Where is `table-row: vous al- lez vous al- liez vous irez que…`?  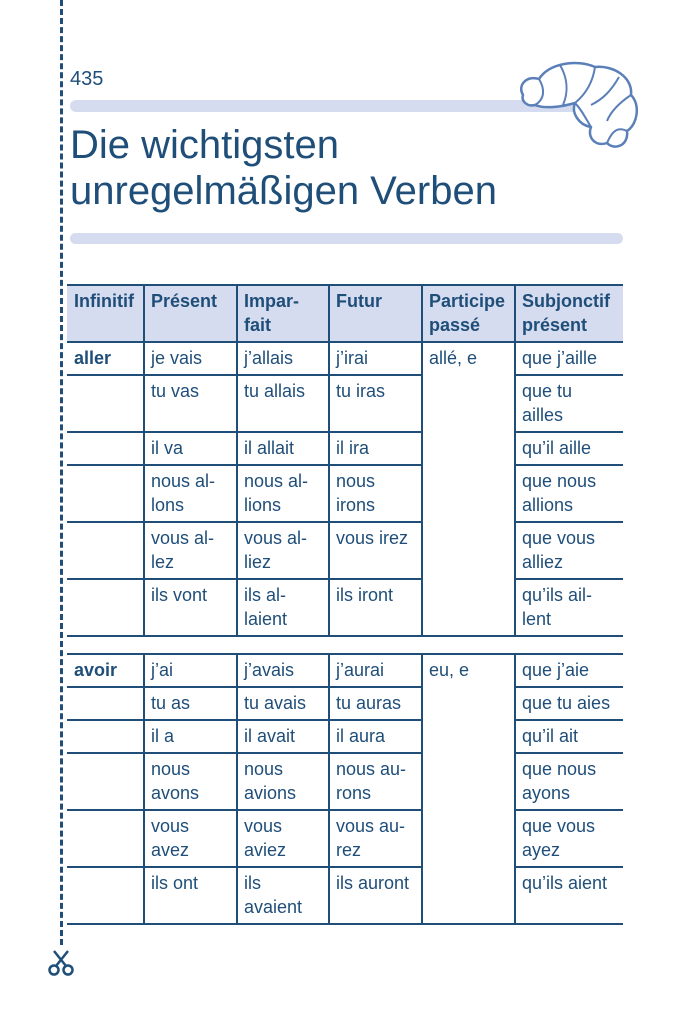
table-row: vous al- lez vous al- liez vous irez que… is located at coordinates (345, 551).